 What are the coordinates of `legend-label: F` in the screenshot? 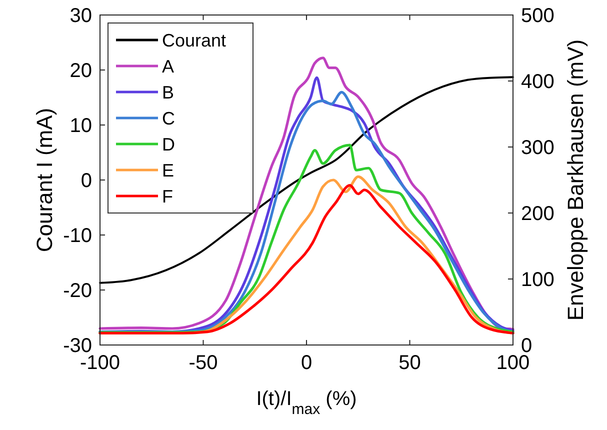 It's located at (167, 196).